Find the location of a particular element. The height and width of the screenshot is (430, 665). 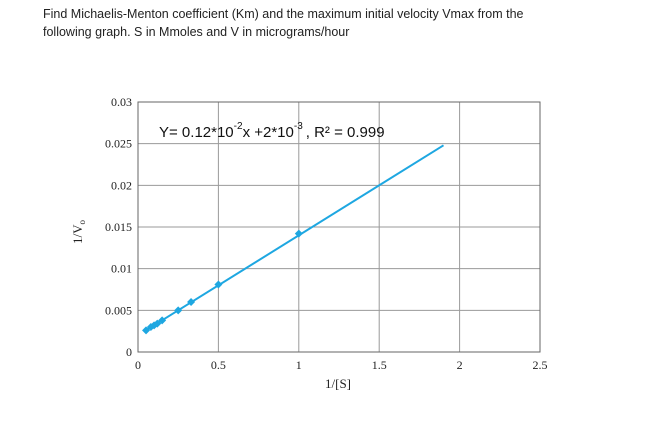

x-tick-label-0: 0 is located at coordinates (138, 365).